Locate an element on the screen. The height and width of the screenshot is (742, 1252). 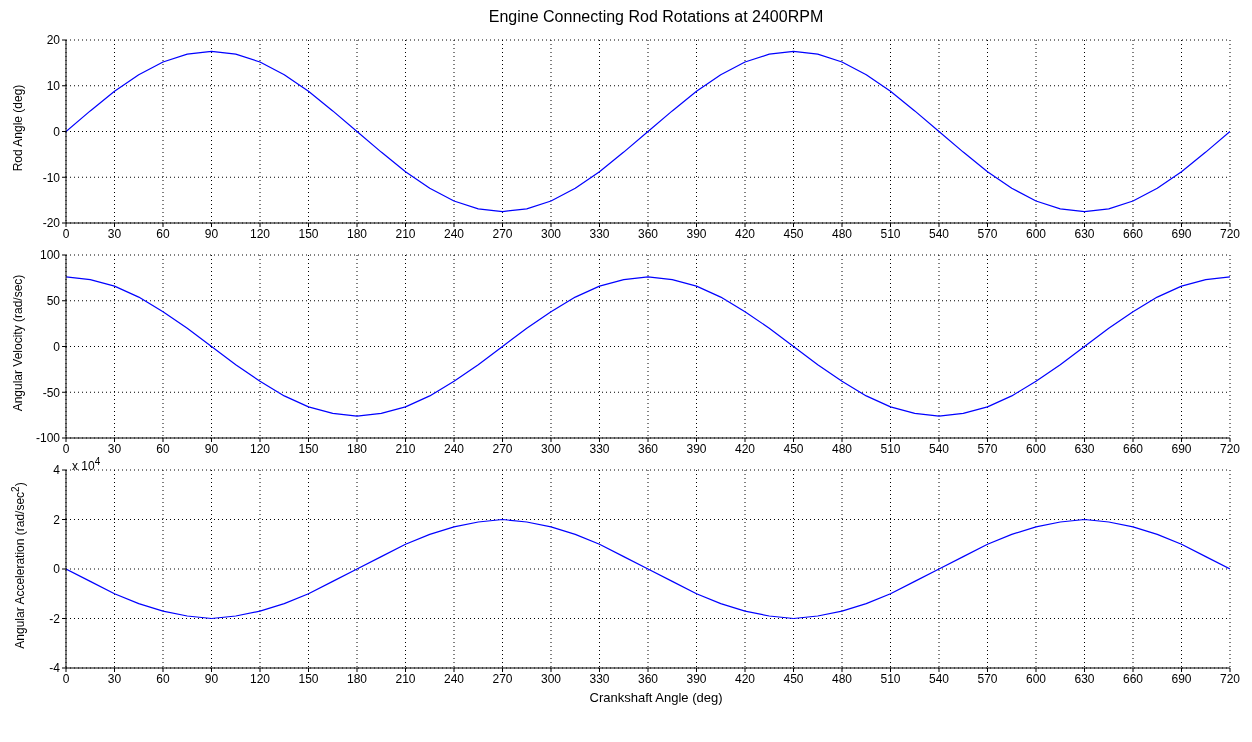
y-tick-label: -50 is located at coordinates (51, 392).